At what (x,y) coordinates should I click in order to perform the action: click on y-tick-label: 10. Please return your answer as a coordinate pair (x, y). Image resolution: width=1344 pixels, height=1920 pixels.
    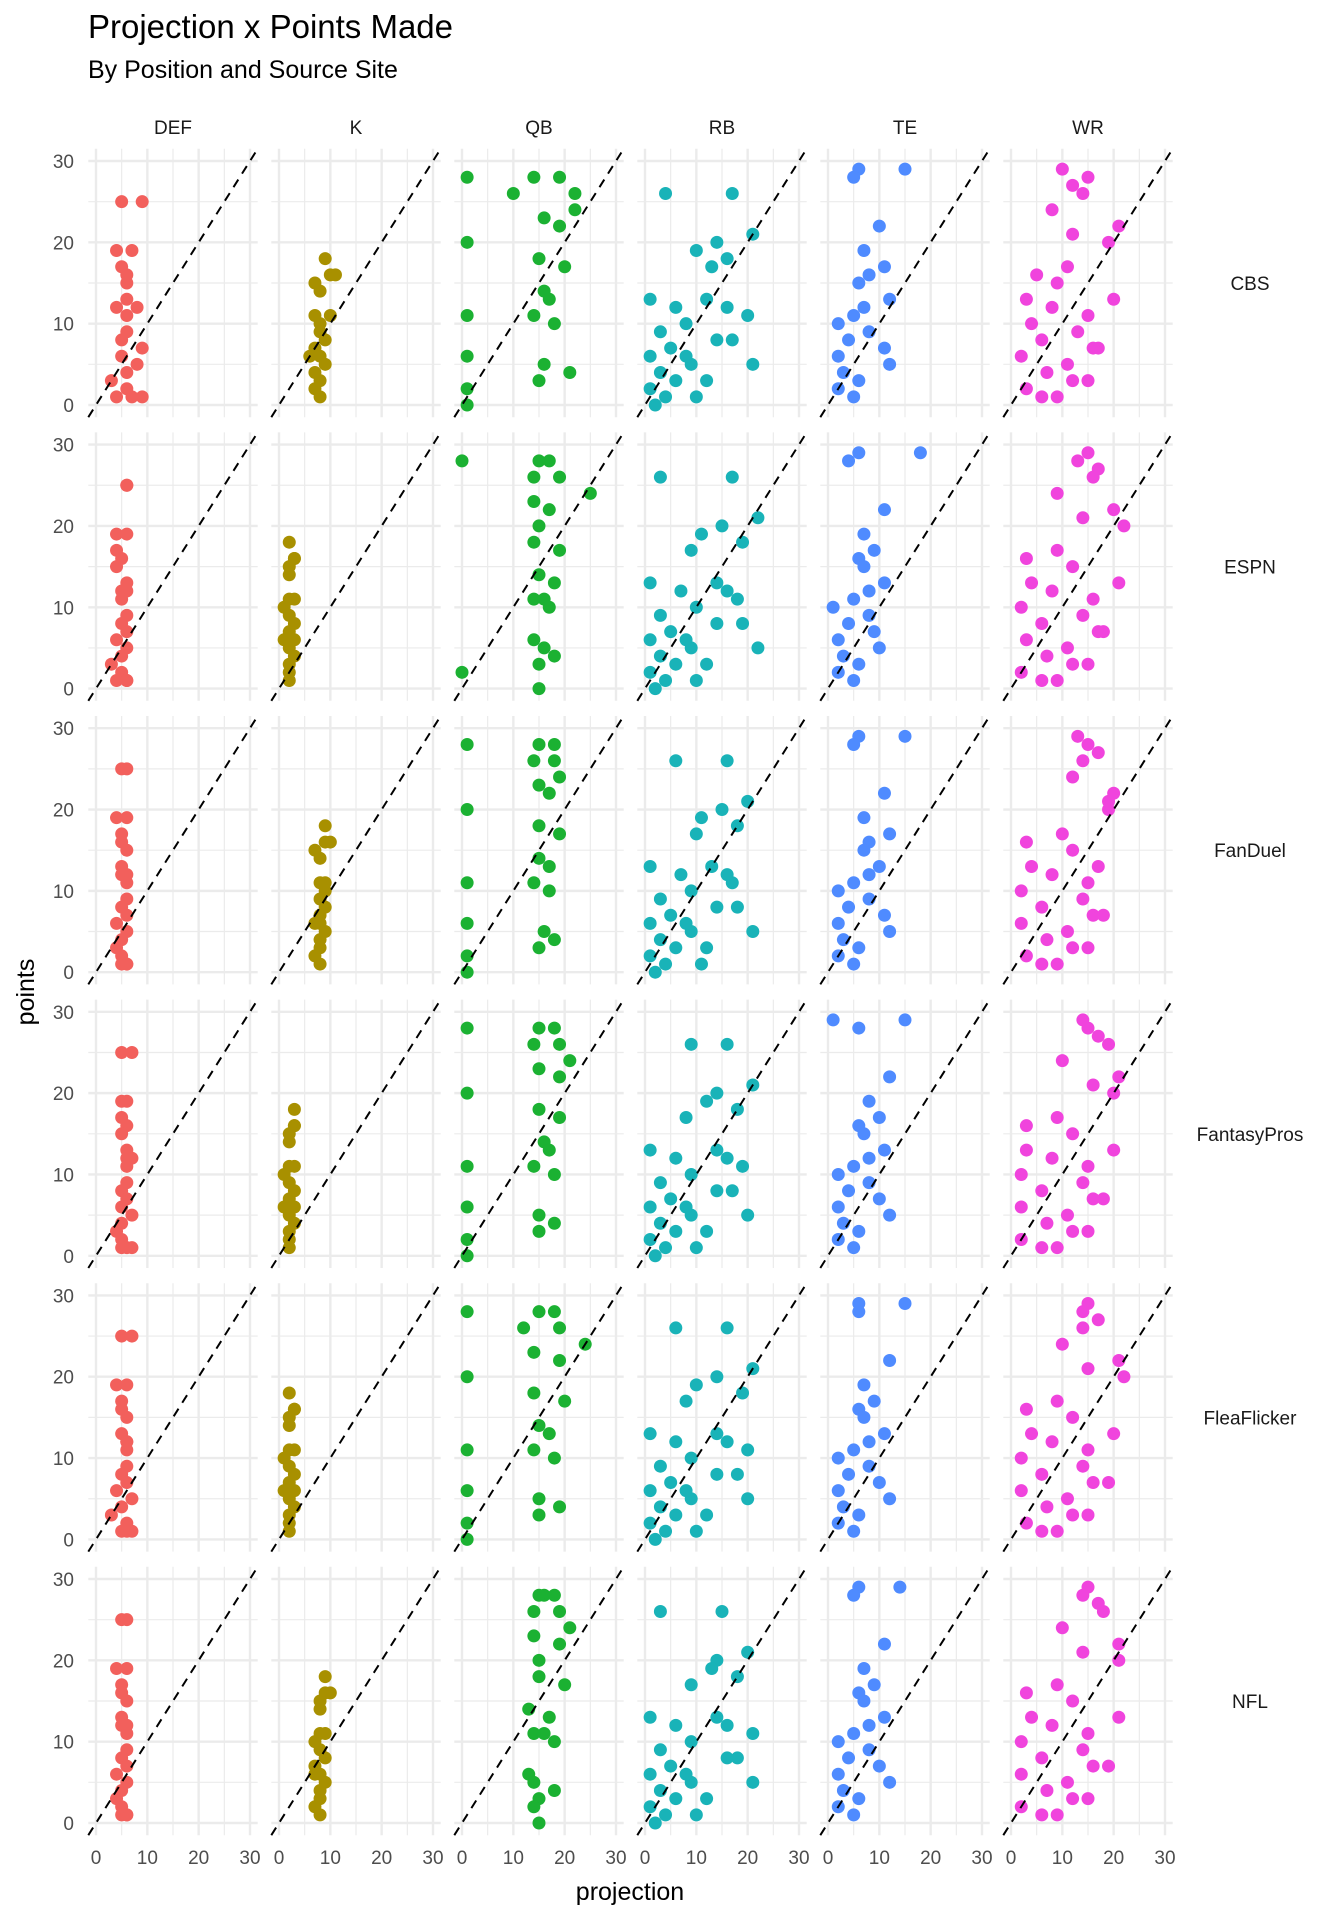
    Looking at the image, I should click on (63, 1459).